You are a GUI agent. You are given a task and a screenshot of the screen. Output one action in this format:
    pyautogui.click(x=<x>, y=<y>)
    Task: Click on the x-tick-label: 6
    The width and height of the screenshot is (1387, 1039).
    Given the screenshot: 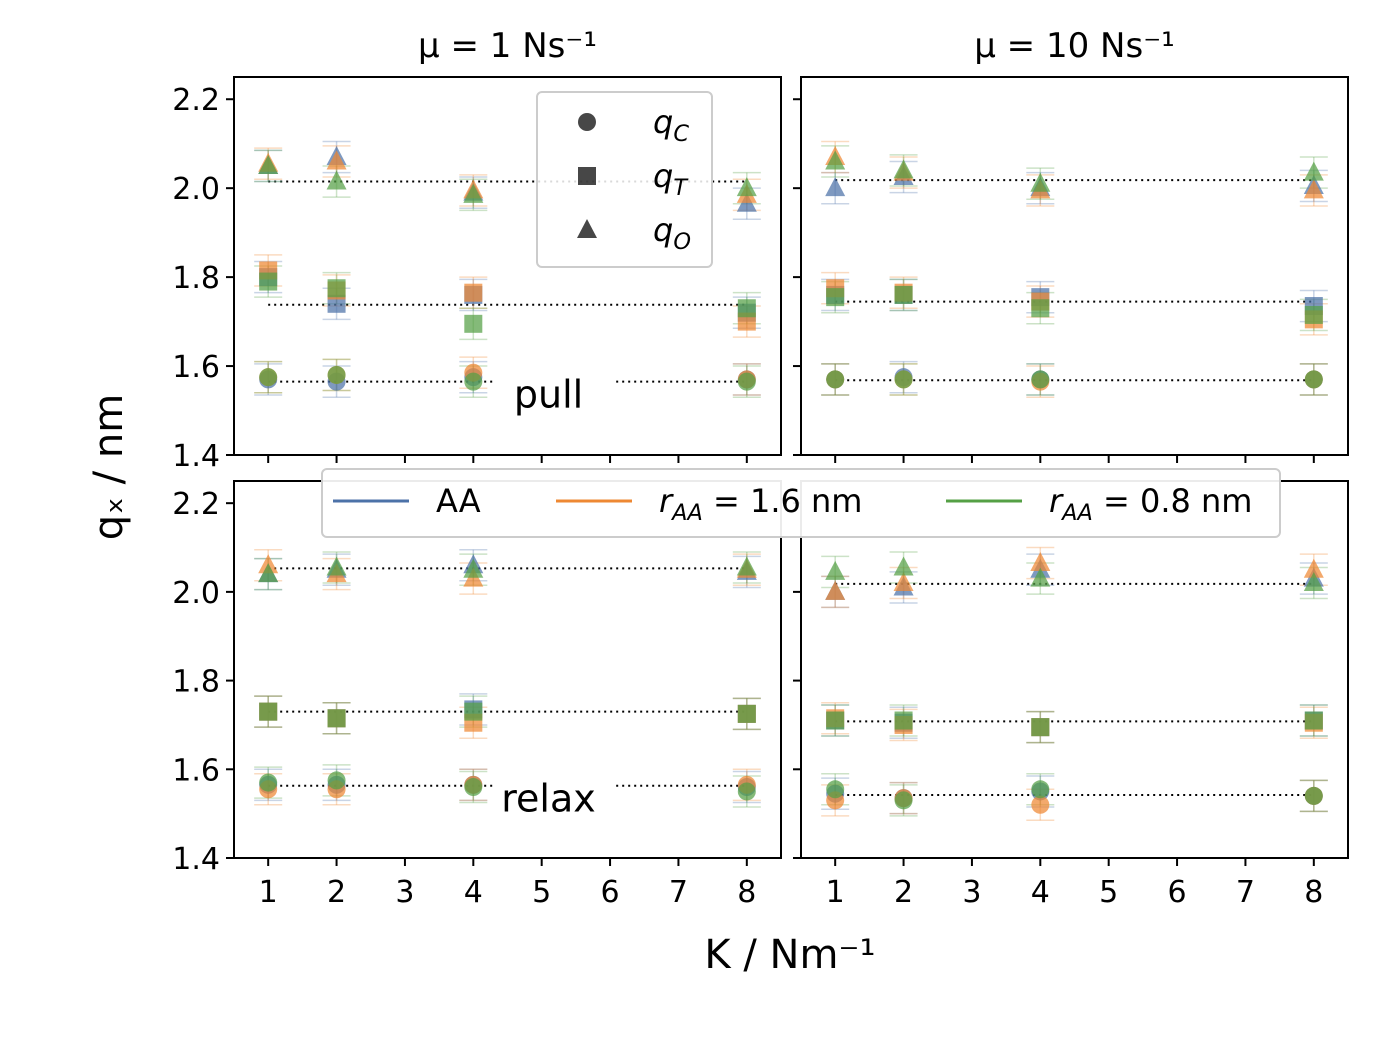 What is the action you would take?
    pyautogui.click(x=1177, y=892)
    